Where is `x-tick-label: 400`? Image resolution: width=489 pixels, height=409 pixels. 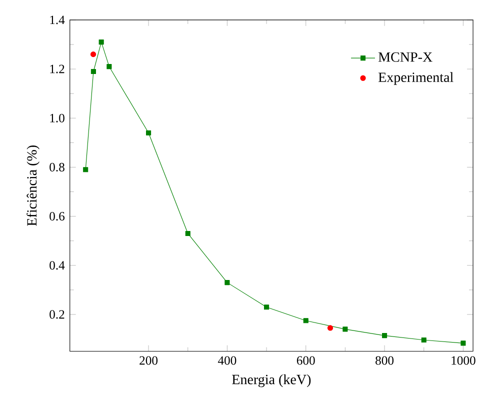 x-tick-label: 400 is located at coordinates (227, 360).